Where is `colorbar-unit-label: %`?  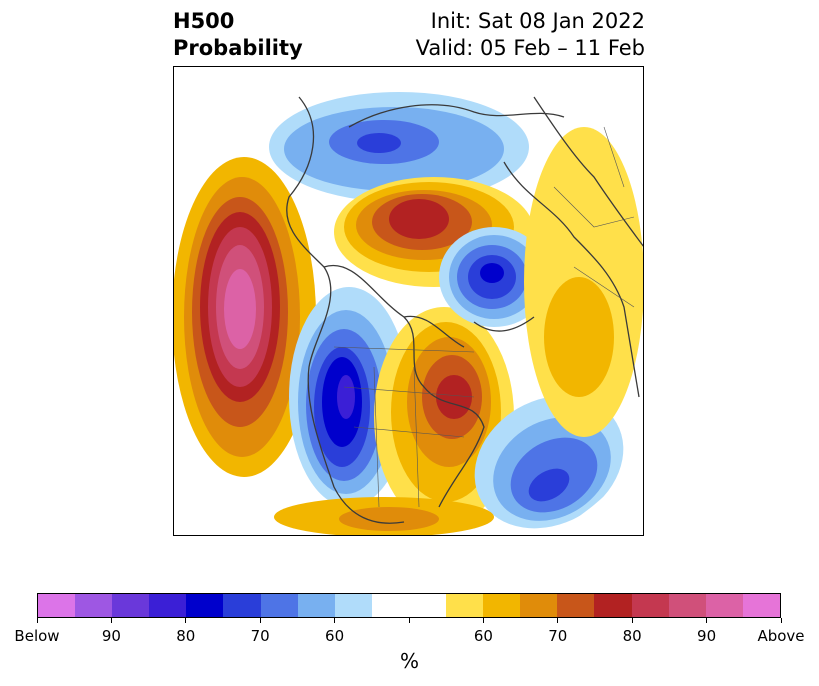
colorbar-unit-label: % is located at coordinates (409, 661).